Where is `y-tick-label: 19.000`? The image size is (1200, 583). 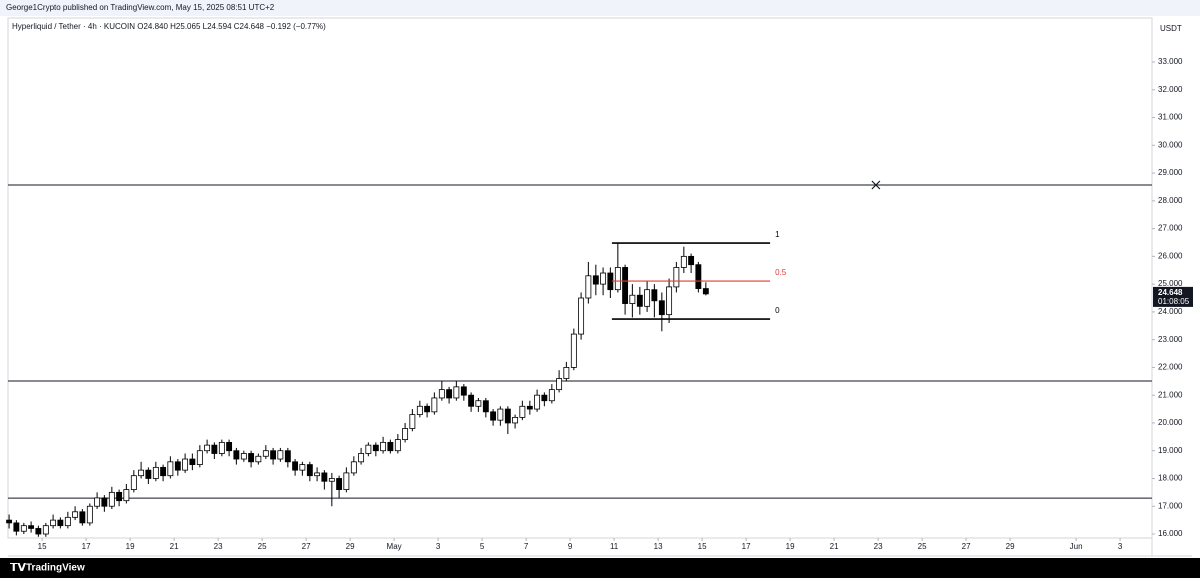
y-tick-label: 19.000 is located at coordinates (1170, 450).